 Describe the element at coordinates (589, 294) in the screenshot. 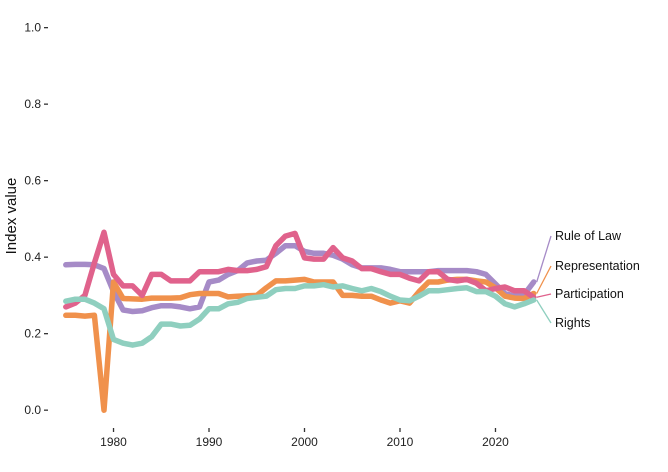

I see `series-label-participation: Participation` at that location.